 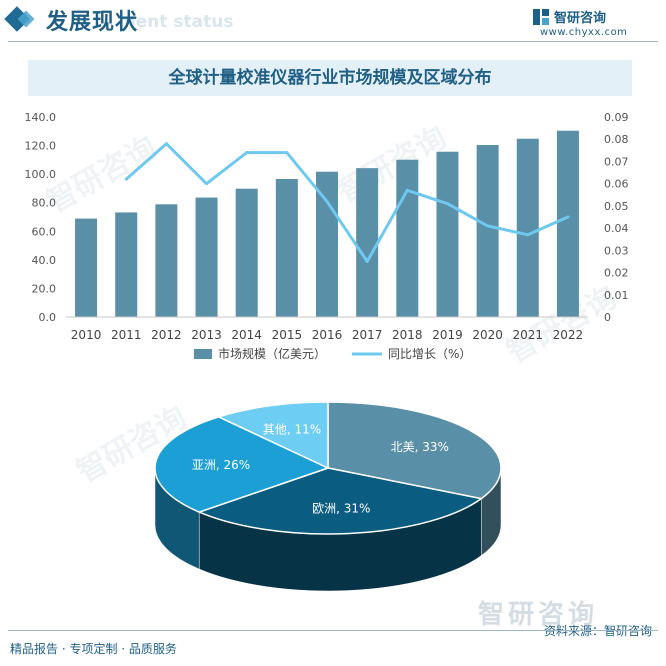 I want to click on y-right-tick-label: 0.01, so click(x=616, y=295).